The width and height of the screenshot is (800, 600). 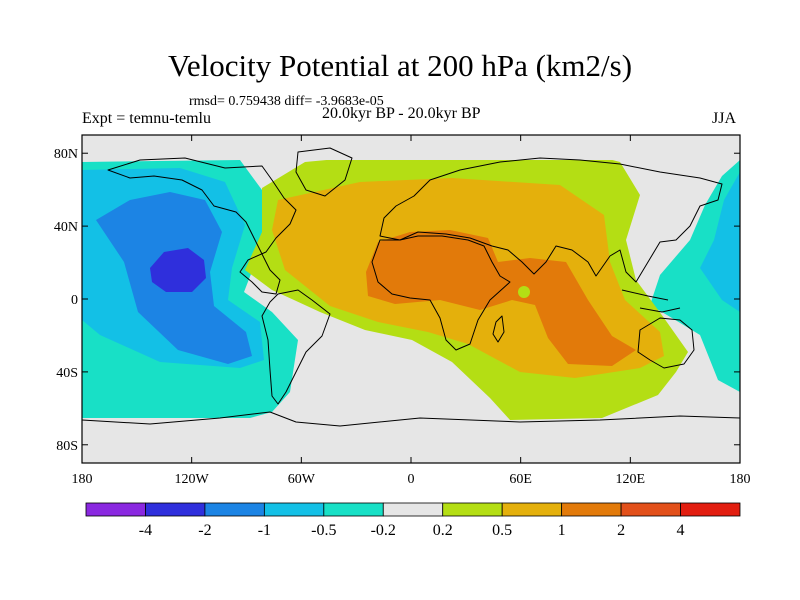 What do you see at coordinates (286, 101) in the screenshot?
I see `stats-line: rmsd= 0.759438 diff= -3.9683e-05` at bounding box center [286, 101].